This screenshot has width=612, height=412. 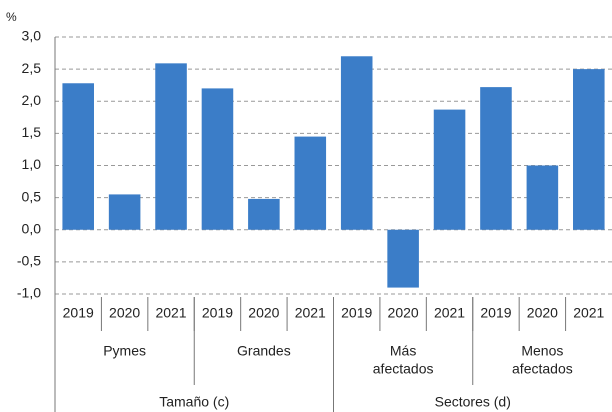 What do you see at coordinates (29, 261) in the screenshot?
I see `y-tick-label: -0,5` at bounding box center [29, 261].